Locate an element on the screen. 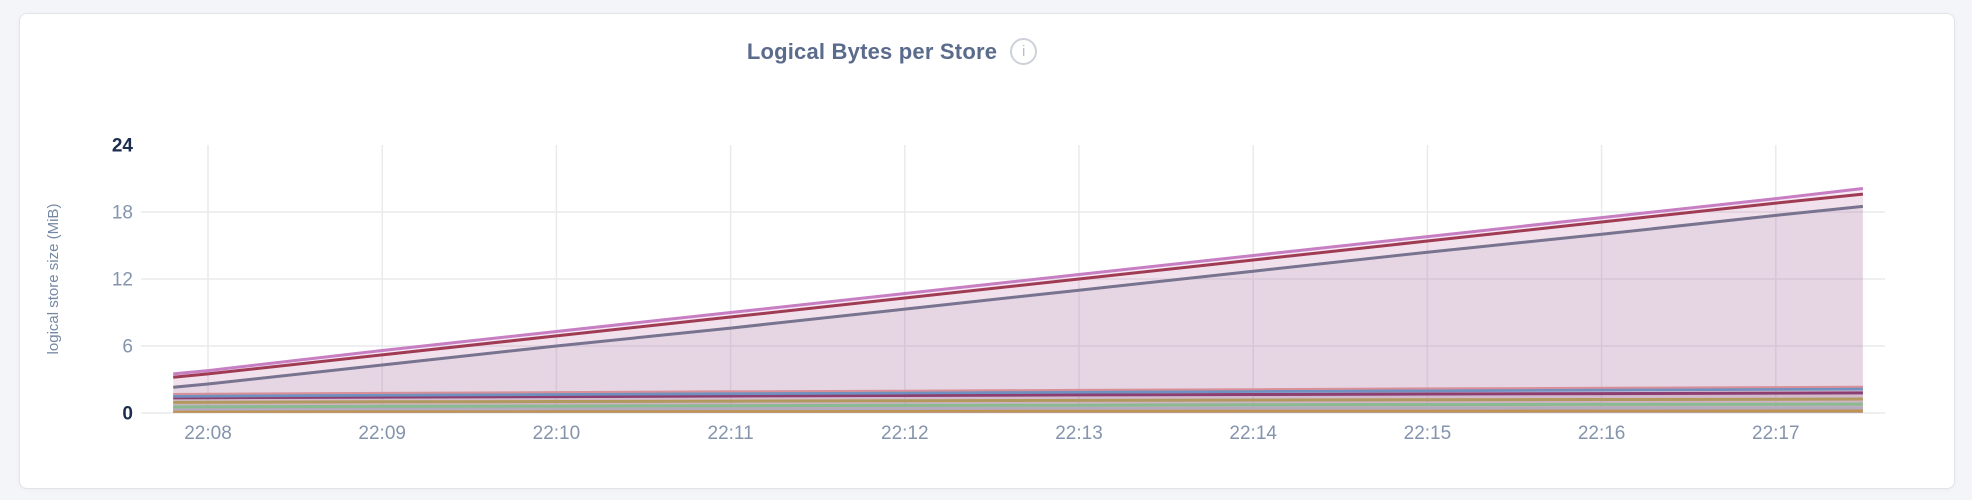  x-tick-label: 22:11 is located at coordinates (731, 433).